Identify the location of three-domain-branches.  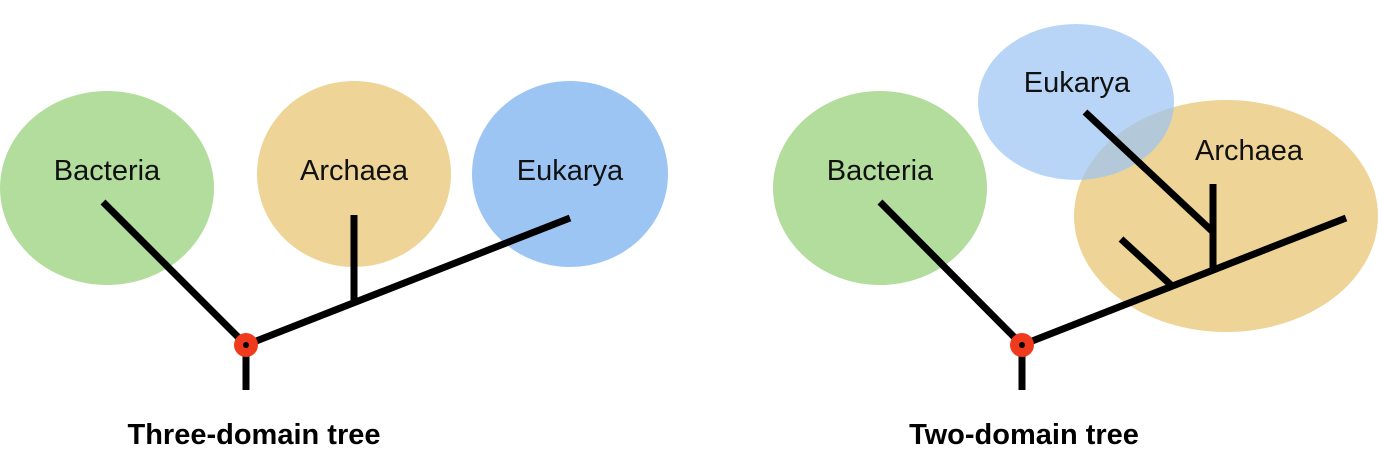
(336, 294).